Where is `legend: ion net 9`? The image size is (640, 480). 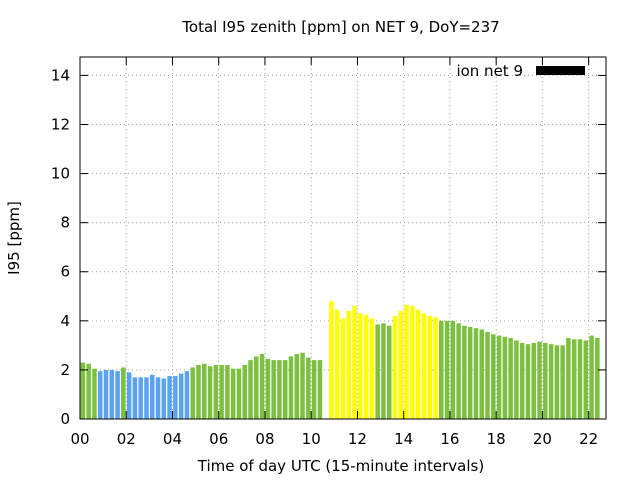 legend: ion net 9 is located at coordinates (520, 71).